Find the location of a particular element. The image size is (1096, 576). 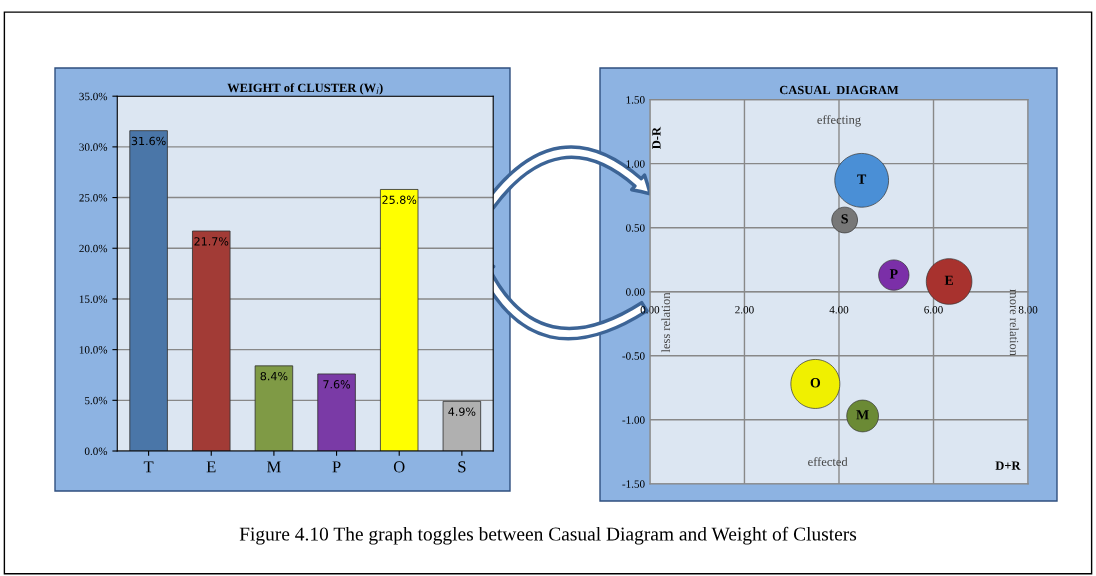

annotation: S is located at coordinates (844, 219).